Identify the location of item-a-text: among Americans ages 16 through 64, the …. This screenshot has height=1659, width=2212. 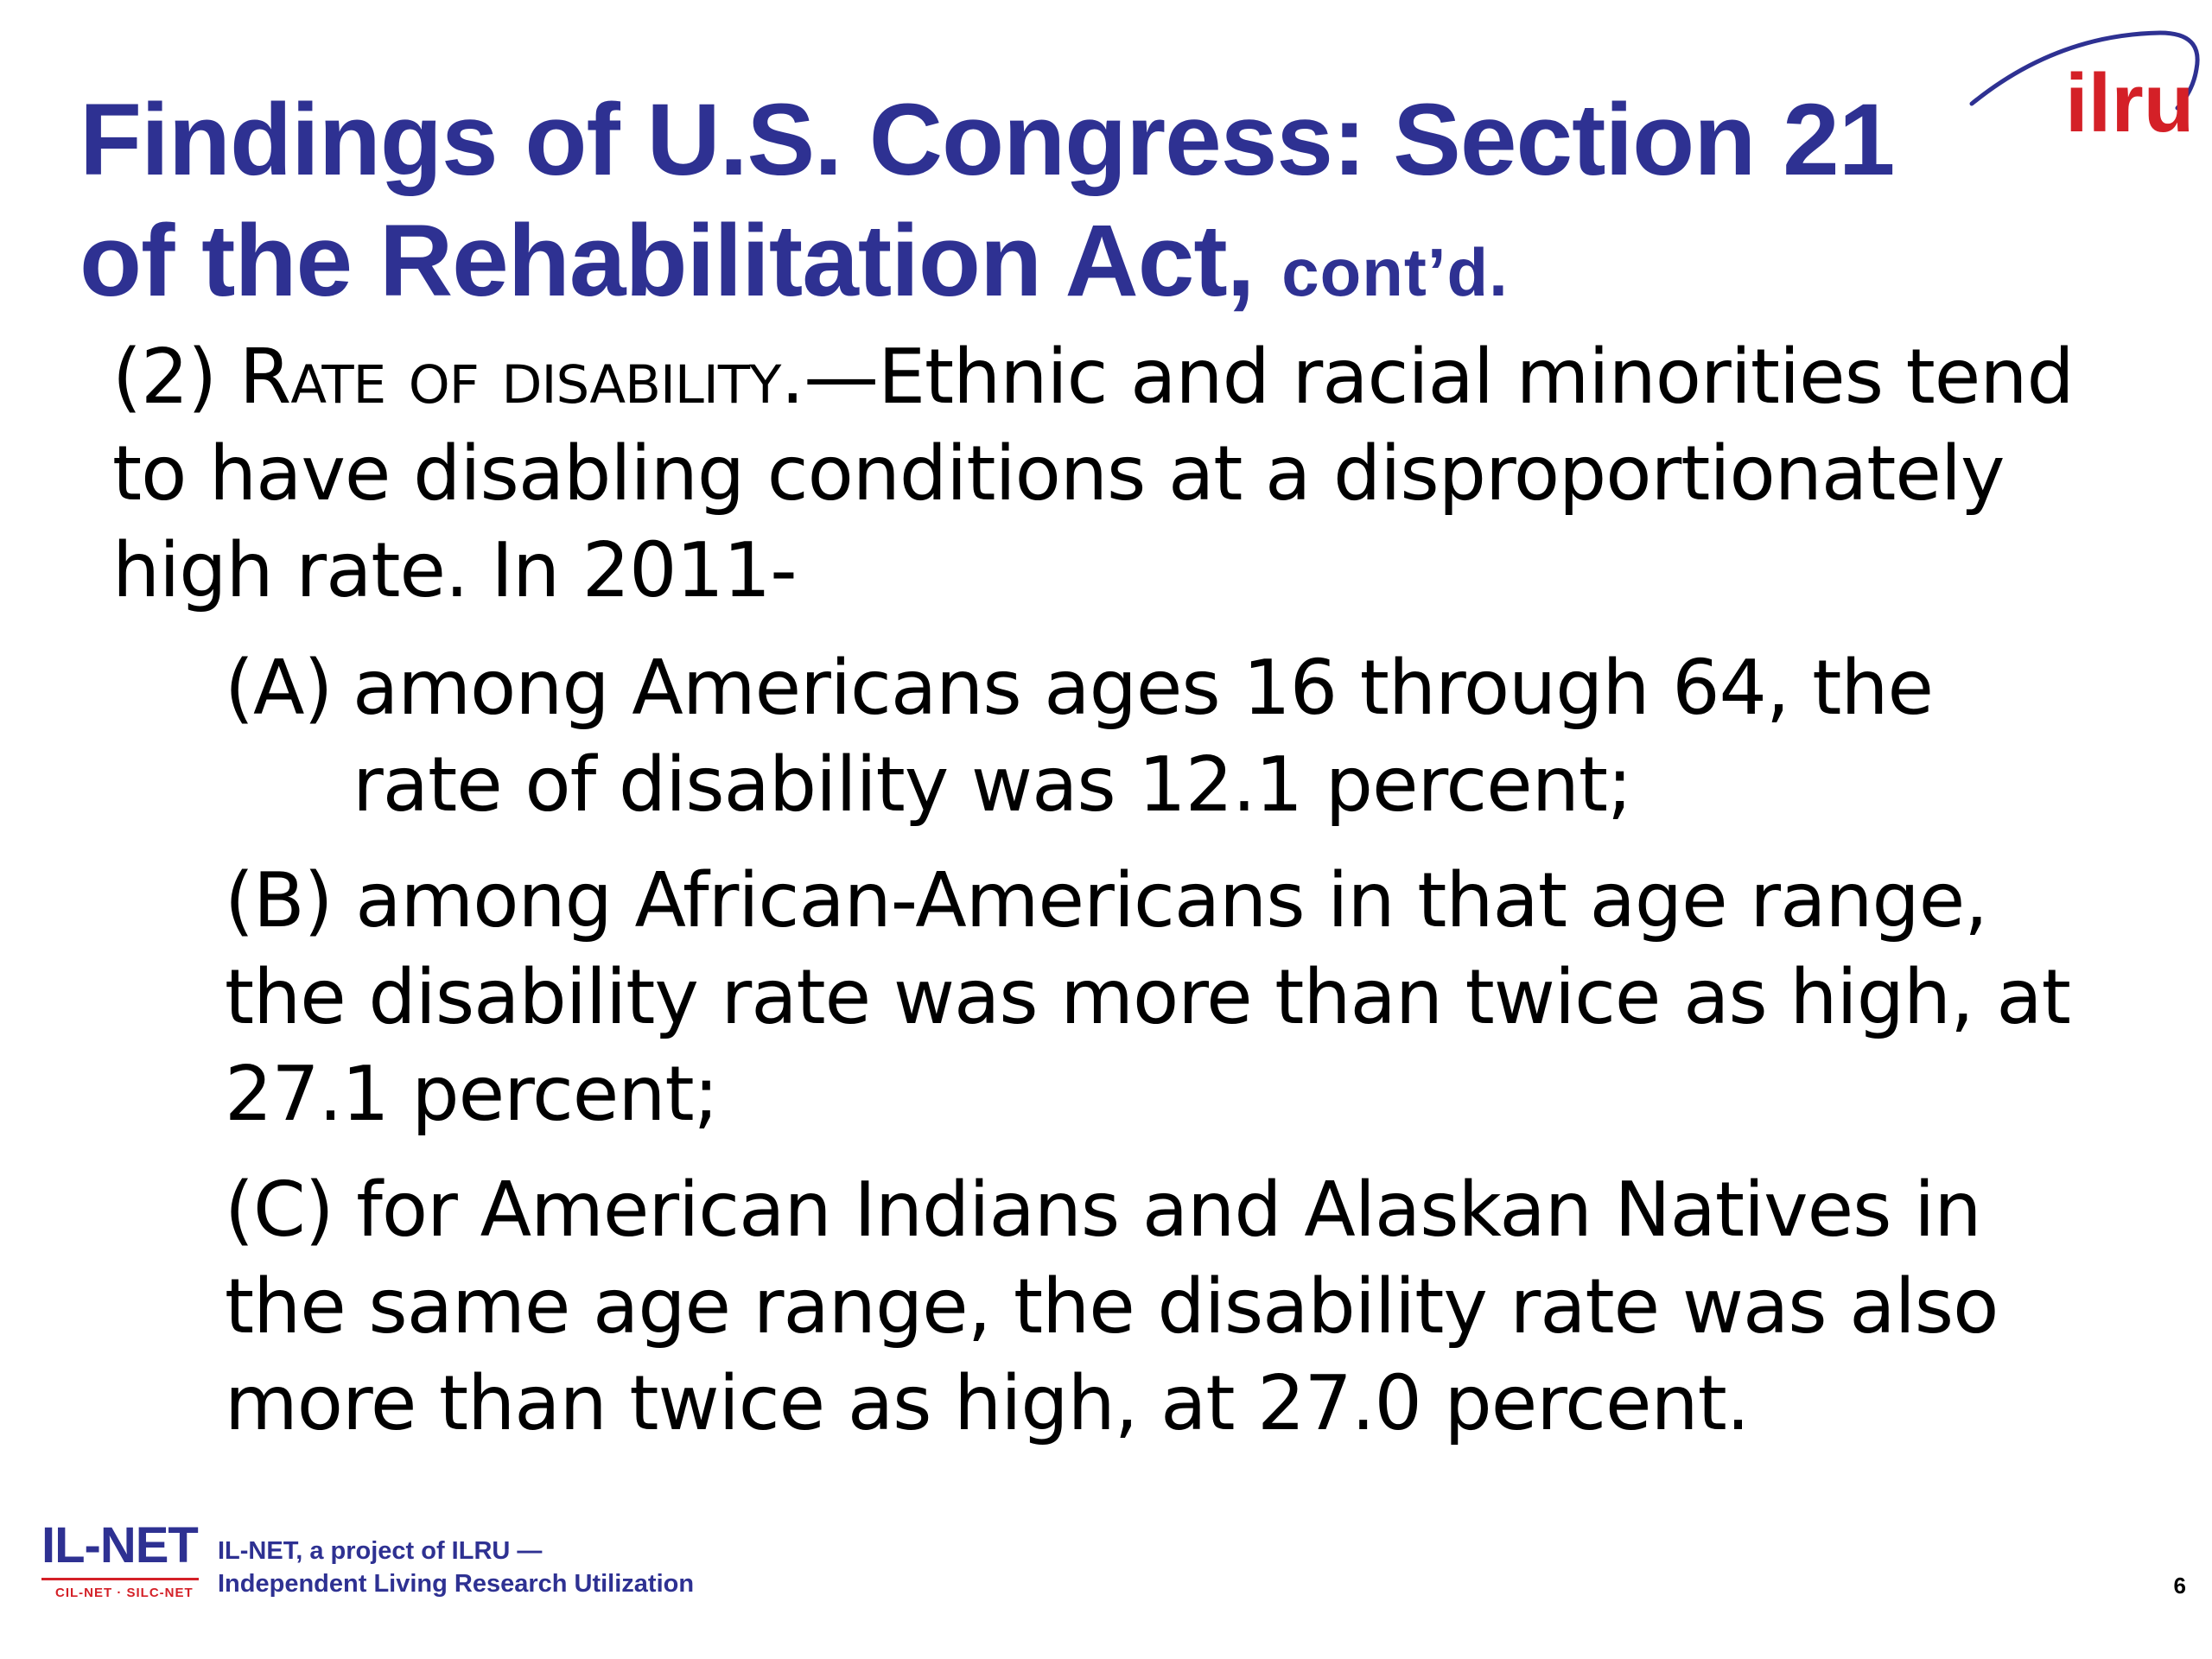
(1143, 736).